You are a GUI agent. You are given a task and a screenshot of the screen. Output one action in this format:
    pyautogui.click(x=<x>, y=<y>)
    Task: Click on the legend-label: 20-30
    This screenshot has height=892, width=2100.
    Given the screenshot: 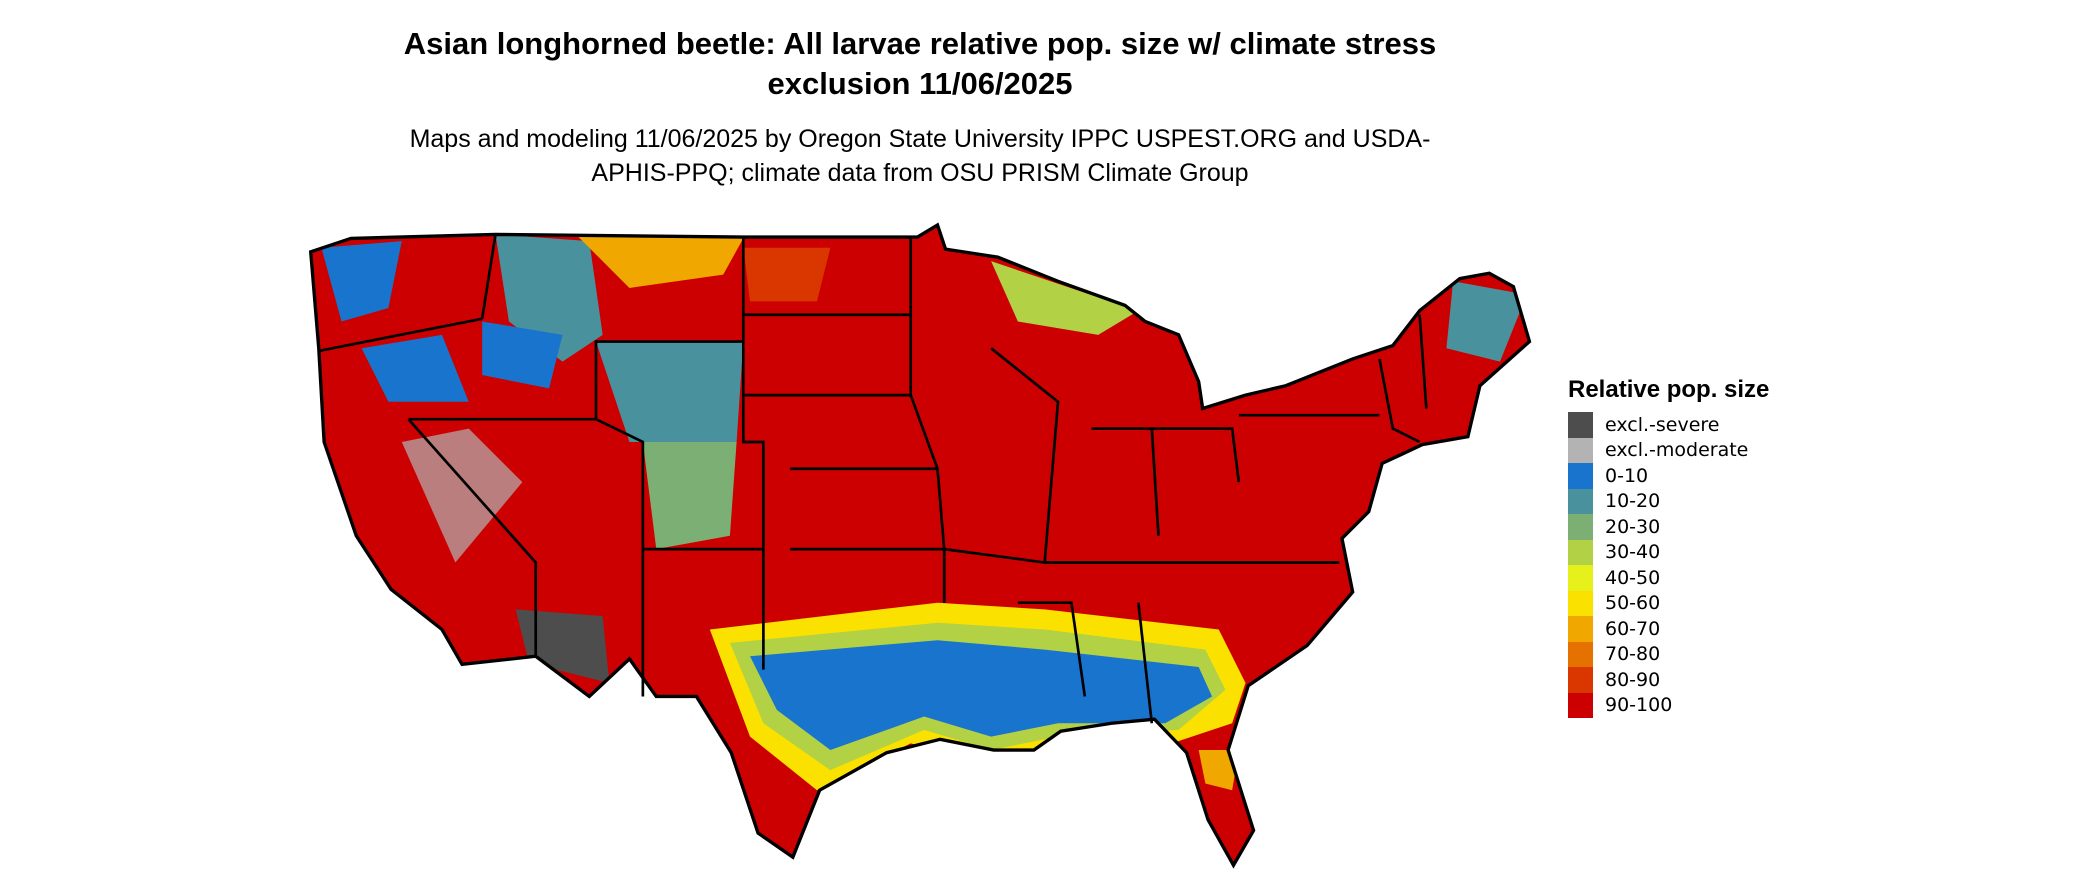 What is the action you would take?
    pyautogui.click(x=1633, y=526)
    